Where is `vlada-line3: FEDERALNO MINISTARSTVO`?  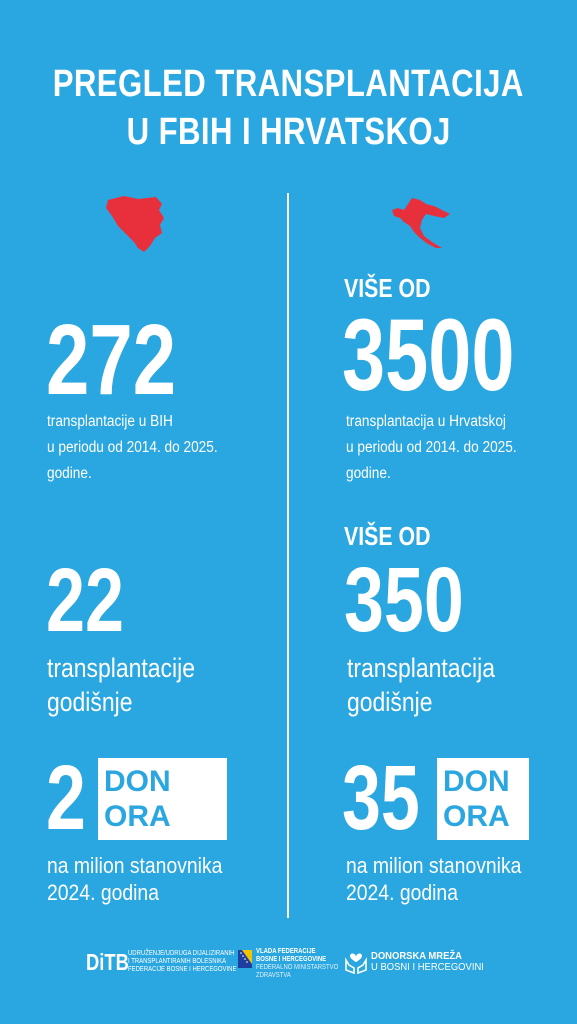
vlada-line3: FEDERALNO MINISTARSTVO is located at coordinates (297, 967).